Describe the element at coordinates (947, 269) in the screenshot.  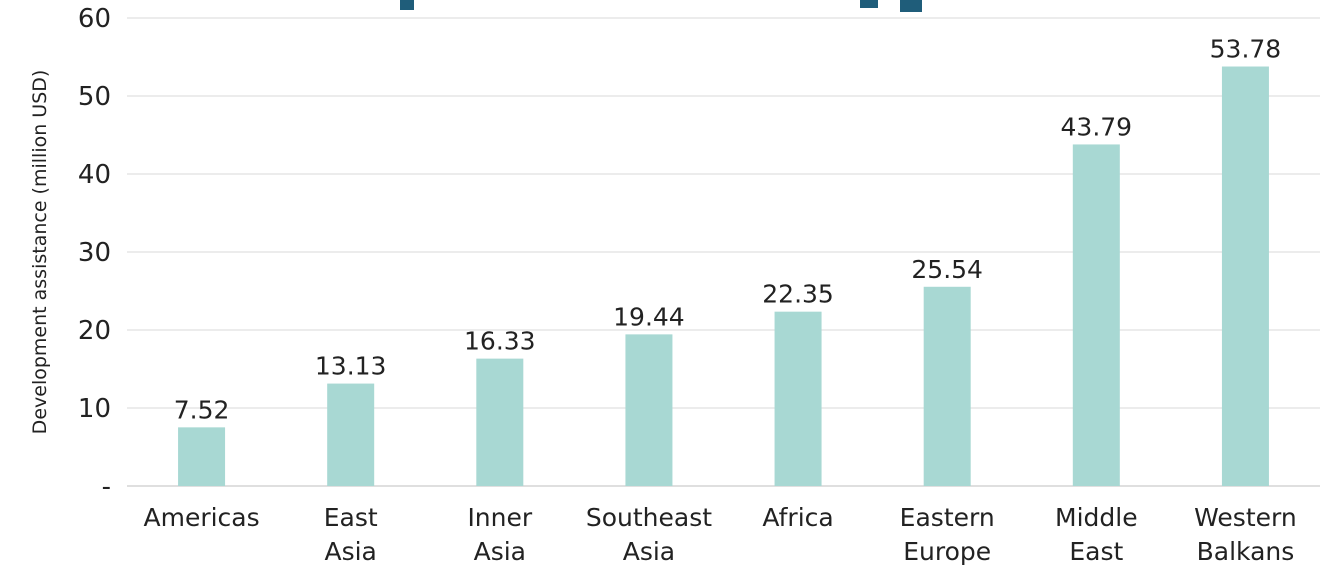
I see `bar-value-label: 25.54` at that location.